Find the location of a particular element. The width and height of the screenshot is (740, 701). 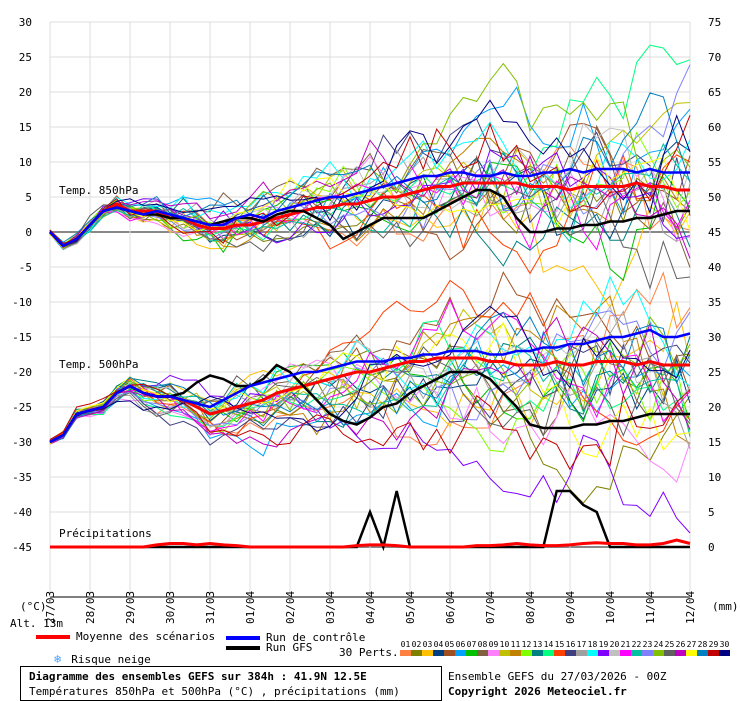

legend-snow-label: Risque neige is located at coordinates (111, 659).